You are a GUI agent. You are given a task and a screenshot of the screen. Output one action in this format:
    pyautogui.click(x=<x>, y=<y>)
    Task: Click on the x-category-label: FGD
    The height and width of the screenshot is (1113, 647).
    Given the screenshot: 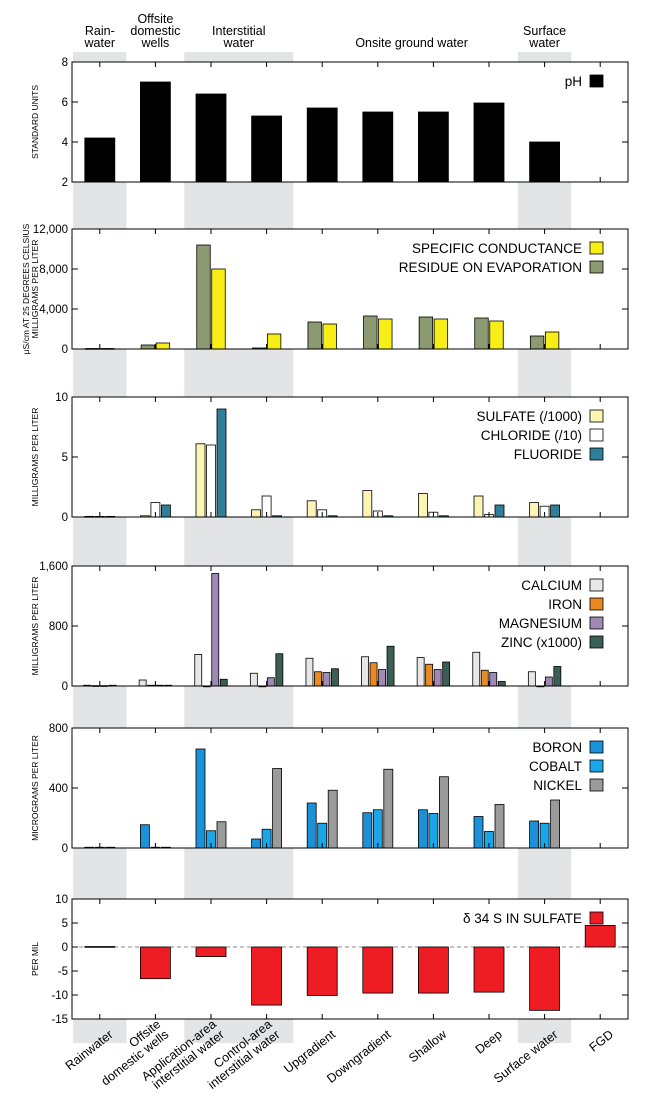 What is the action you would take?
    pyautogui.click(x=601, y=1040)
    